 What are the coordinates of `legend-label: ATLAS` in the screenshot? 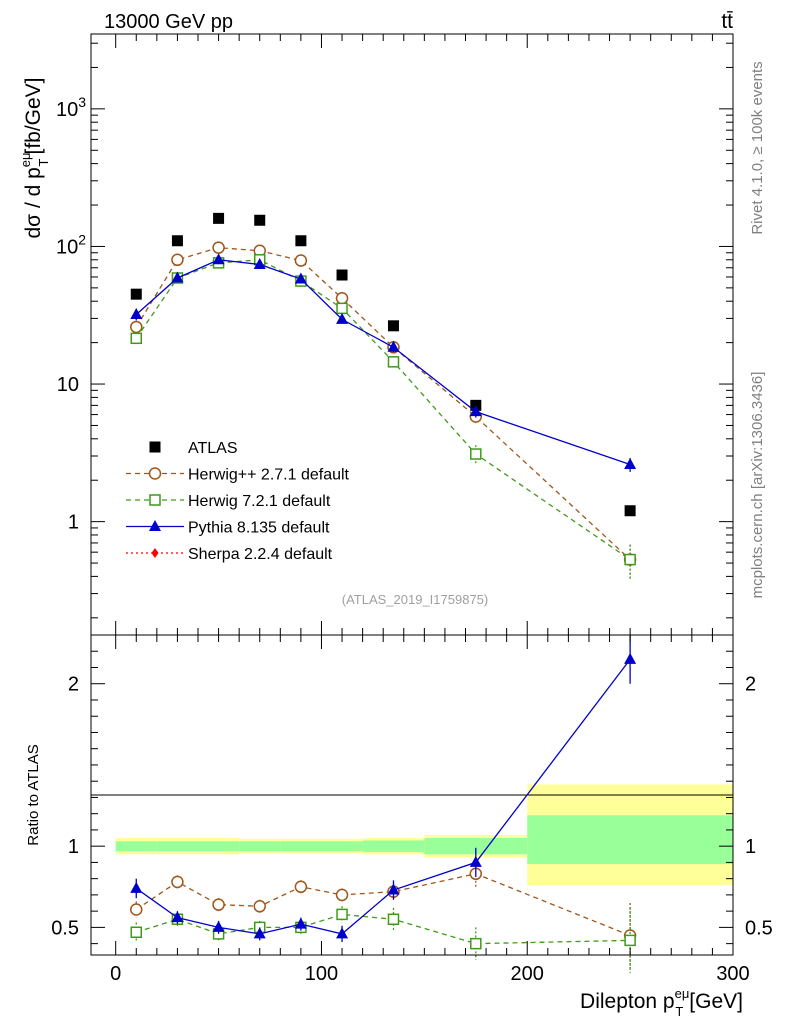 It's located at (213, 448).